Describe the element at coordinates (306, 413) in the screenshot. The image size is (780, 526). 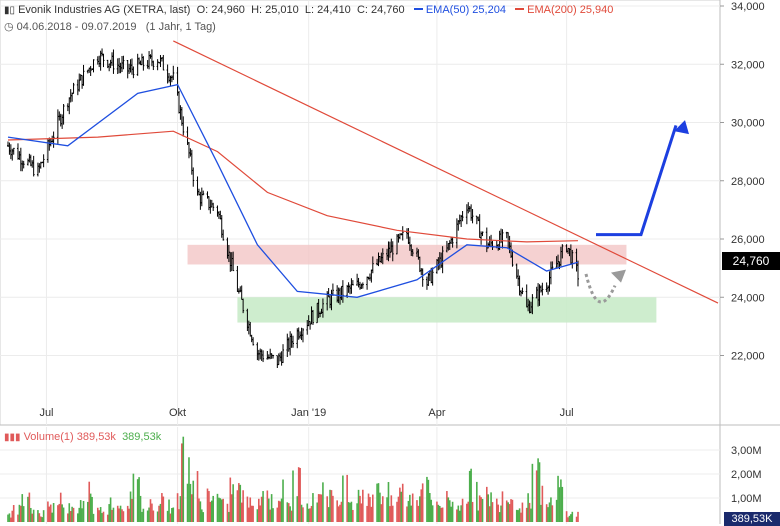
I see `time-axis: Jul Okt Jan '19 Apr Jul` at that location.